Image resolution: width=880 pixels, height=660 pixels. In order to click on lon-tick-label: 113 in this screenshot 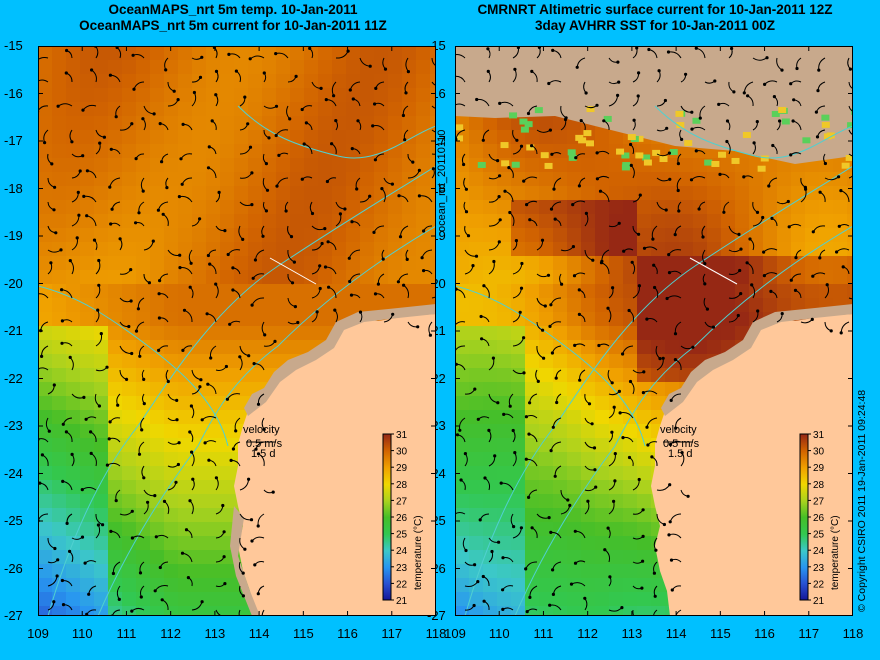, I will do `click(215, 633)`.